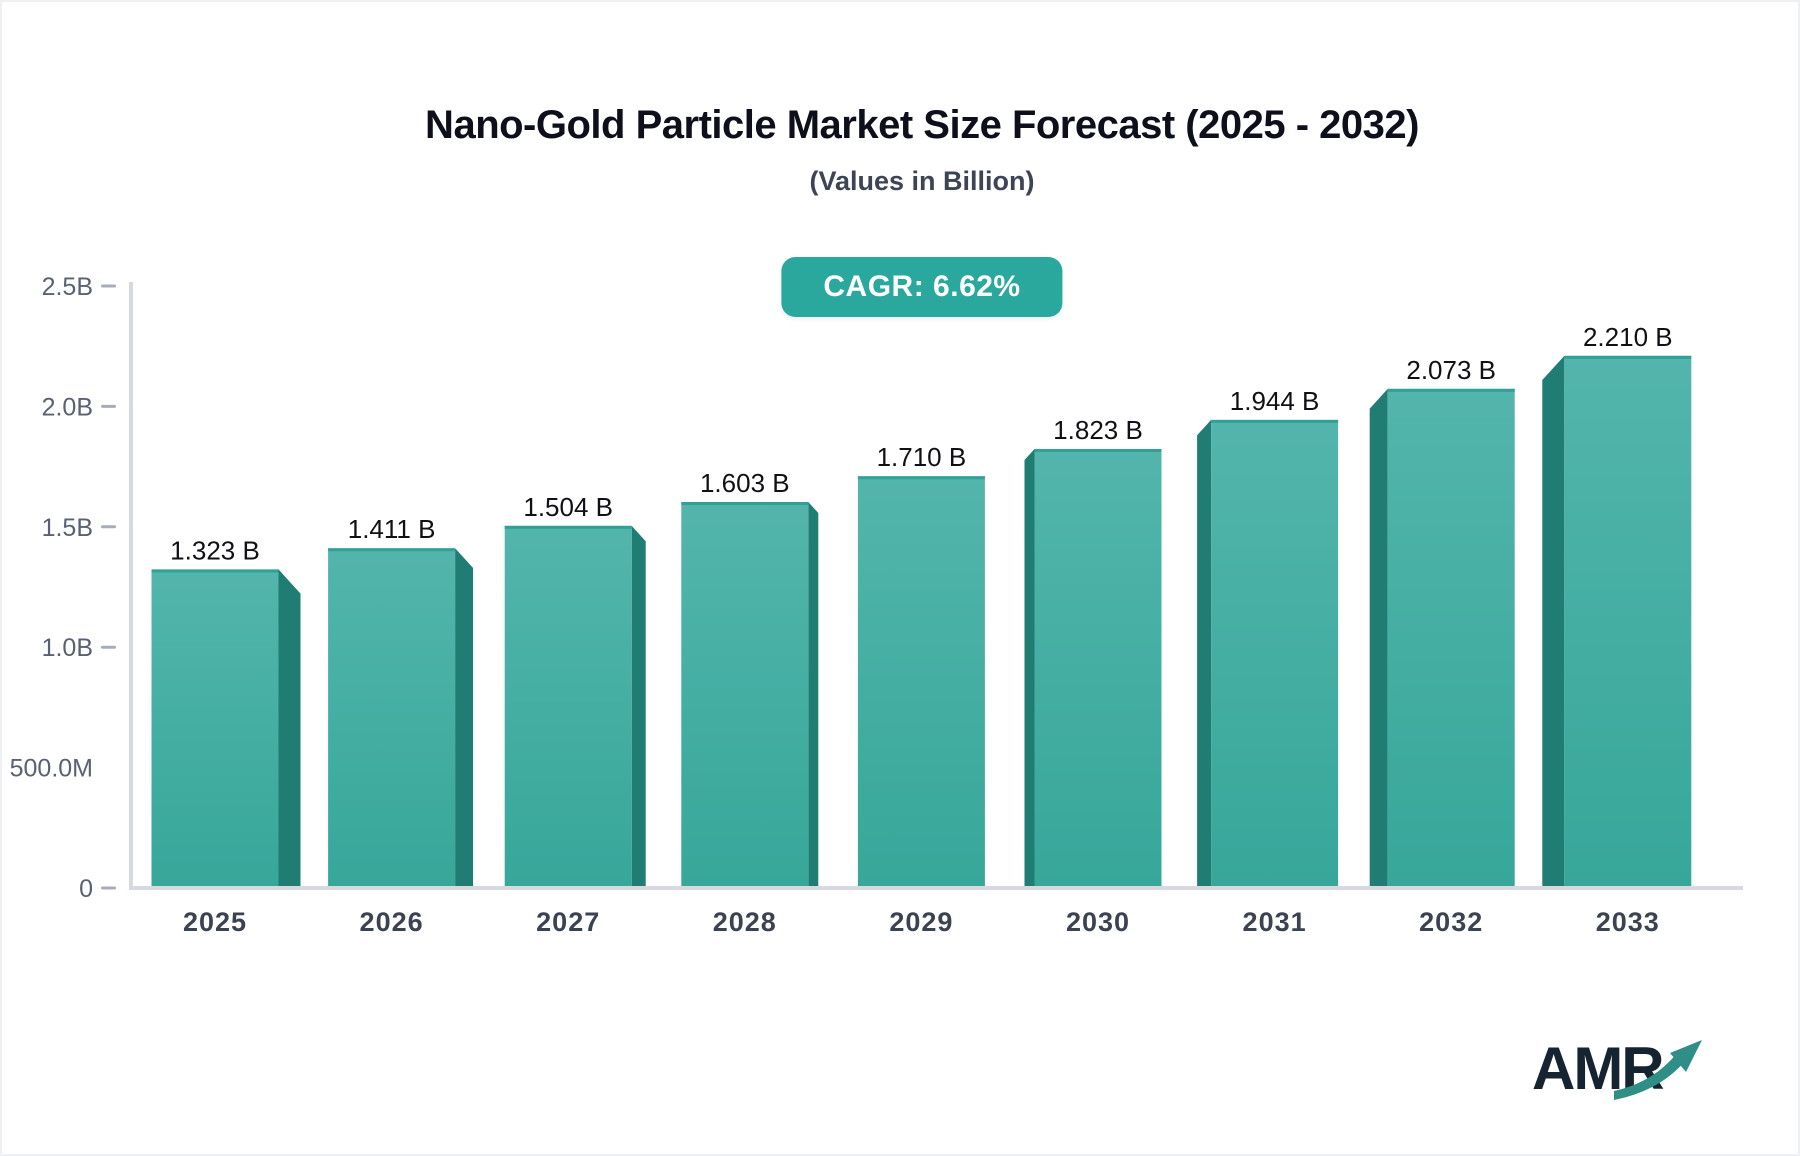 The height and width of the screenshot is (1156, 1800). What do you see at coordinates (1275, 421) in the screenshot?
I see `bar-top-edge-2031` at bounding box center [1275, 421].